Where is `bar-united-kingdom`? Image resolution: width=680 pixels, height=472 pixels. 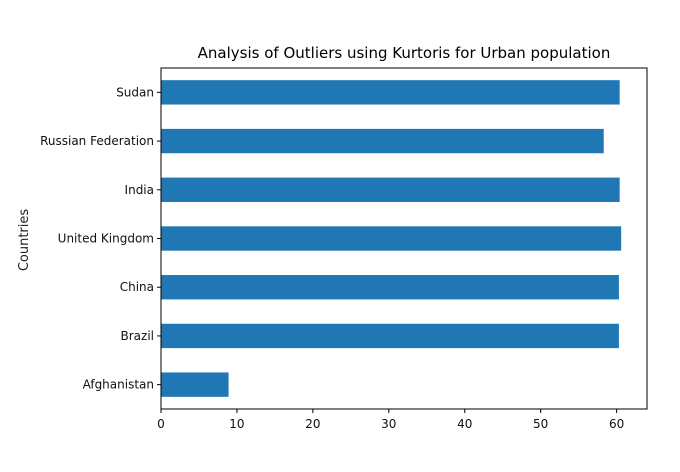 bar-united-kingdom is located at coordinates (391, 238).